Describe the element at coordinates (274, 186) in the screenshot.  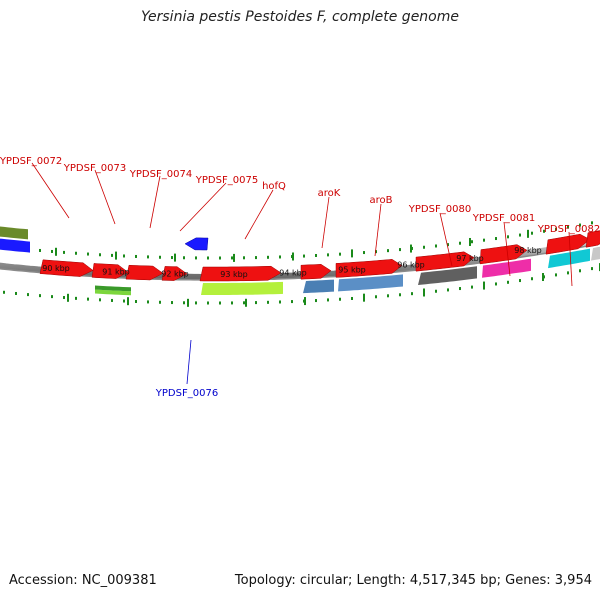
I see `gene-label-4: hofQ` at that location.